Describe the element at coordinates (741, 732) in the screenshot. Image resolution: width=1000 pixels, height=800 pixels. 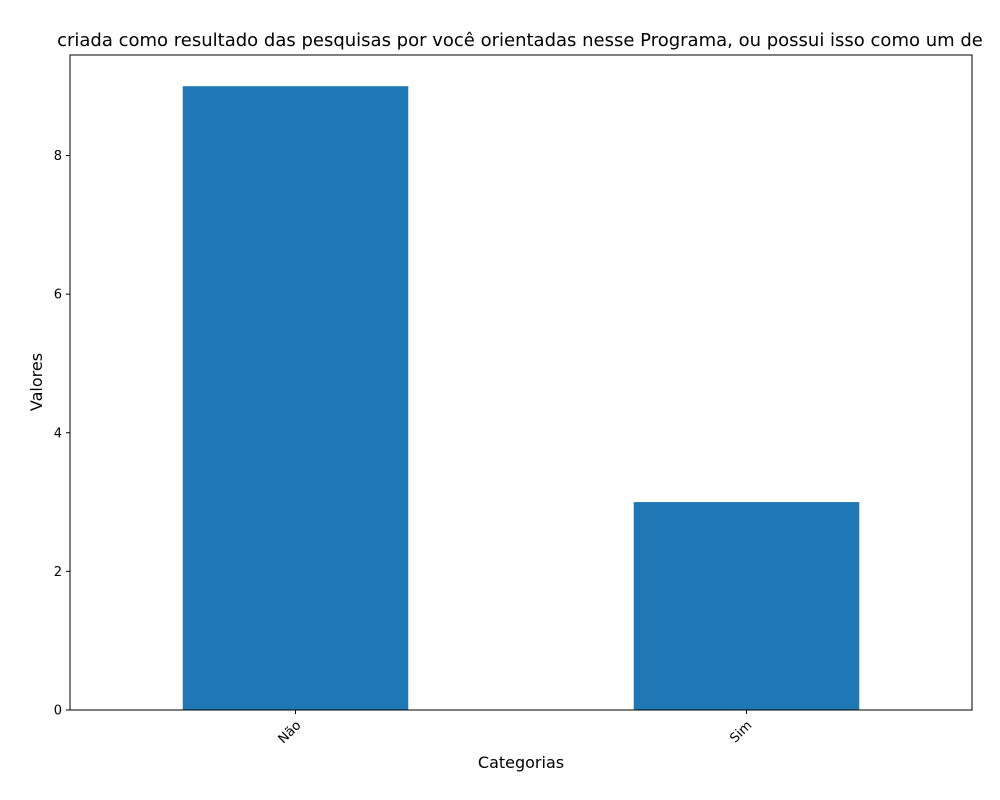
I see `x-tick-label: Sim` at that location.